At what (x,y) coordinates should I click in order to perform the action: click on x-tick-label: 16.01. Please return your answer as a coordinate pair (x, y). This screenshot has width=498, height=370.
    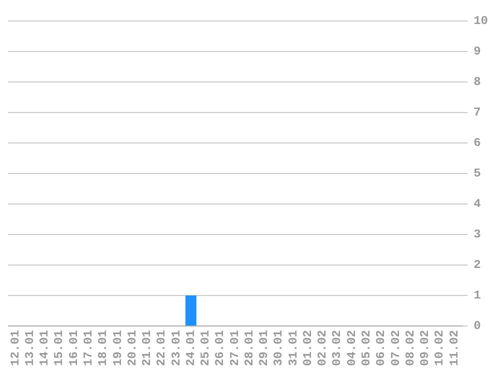
    Looking at the image, I should click on (73, 348).